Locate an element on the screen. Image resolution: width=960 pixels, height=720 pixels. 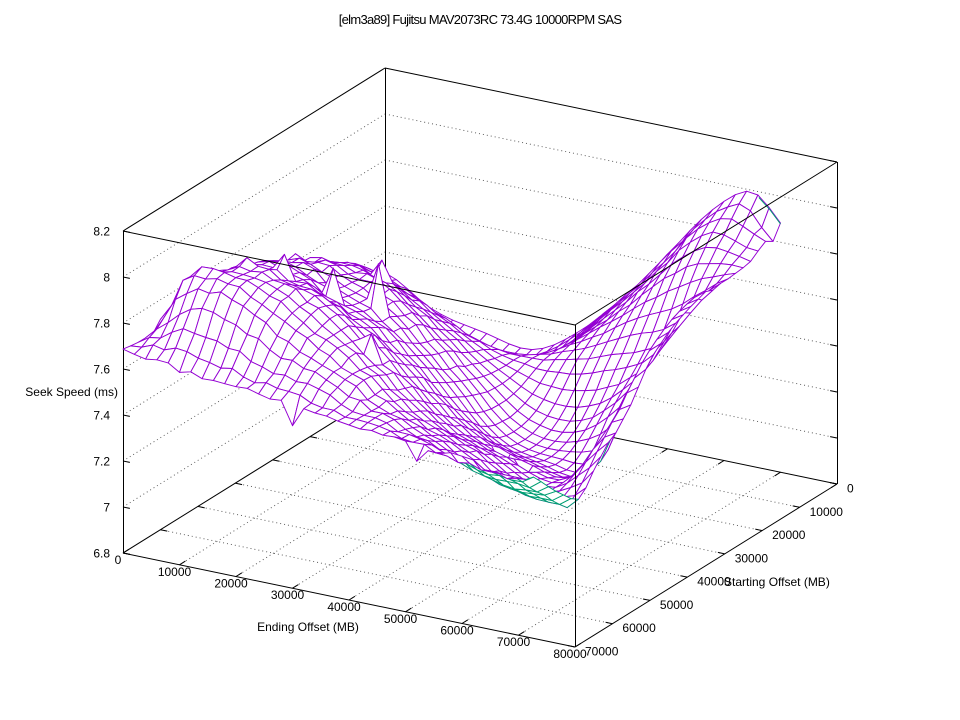
svg-text: Starting Offset (MB) is located at coordinates (777, 582).